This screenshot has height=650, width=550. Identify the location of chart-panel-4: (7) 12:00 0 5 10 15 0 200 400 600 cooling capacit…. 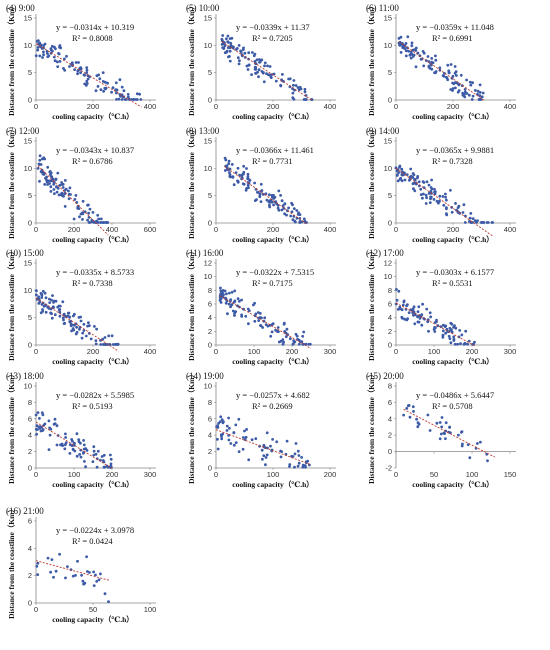
(81, 184).